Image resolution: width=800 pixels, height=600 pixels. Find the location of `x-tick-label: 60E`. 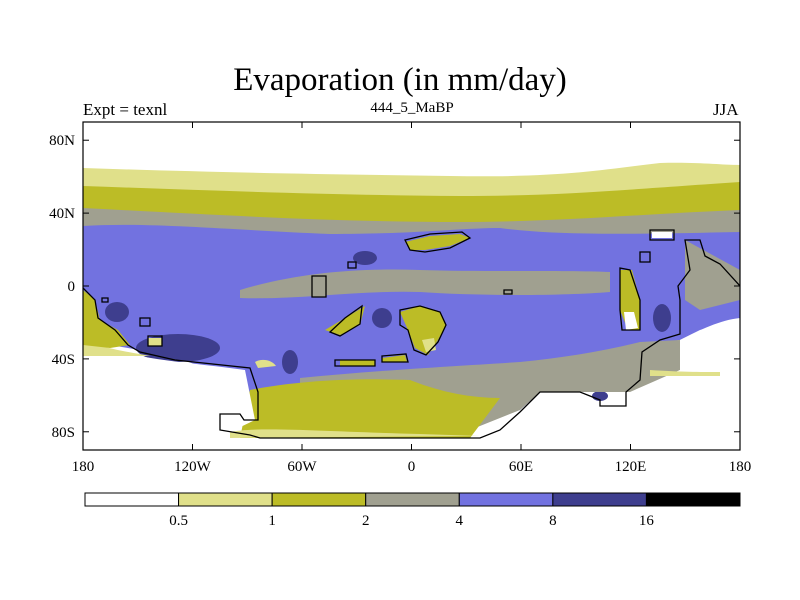

x-tick-label: 60E is located at coordinates (521, 467).